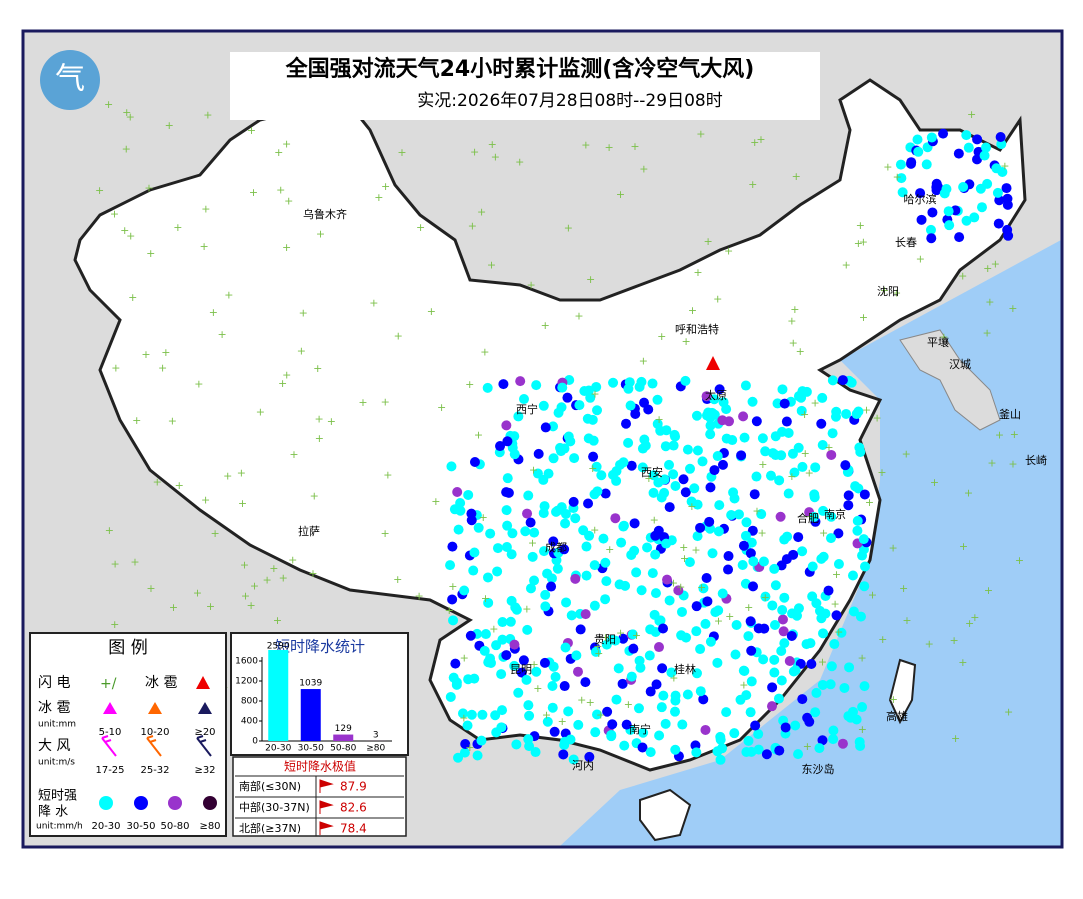 The width and height of the screenshot is (1083, 899). Describe the element at coordinates (569, 101) in the screenshot. I see `subtitle: 实况:2026年07月28日08时--29日08时` at that location.